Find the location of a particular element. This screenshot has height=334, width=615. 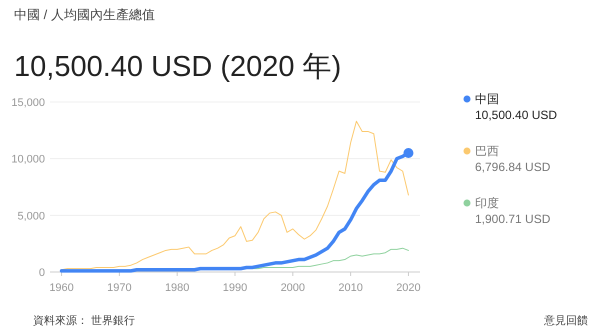

legend-label: 巴西 is located at coordinates (487, 151).